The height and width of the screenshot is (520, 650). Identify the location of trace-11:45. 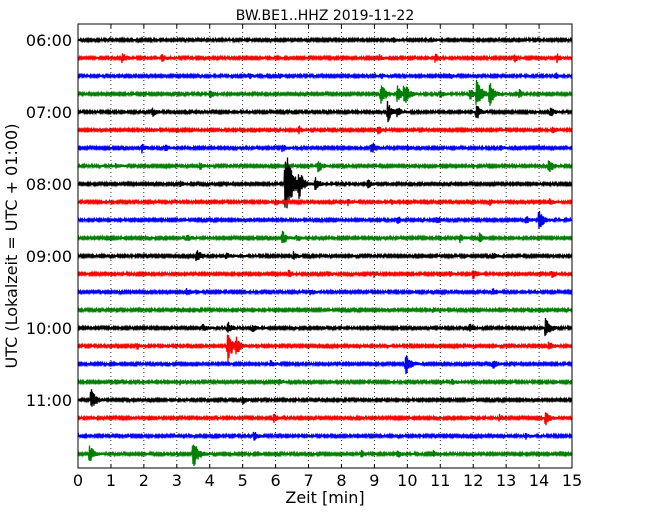
(325, 455).